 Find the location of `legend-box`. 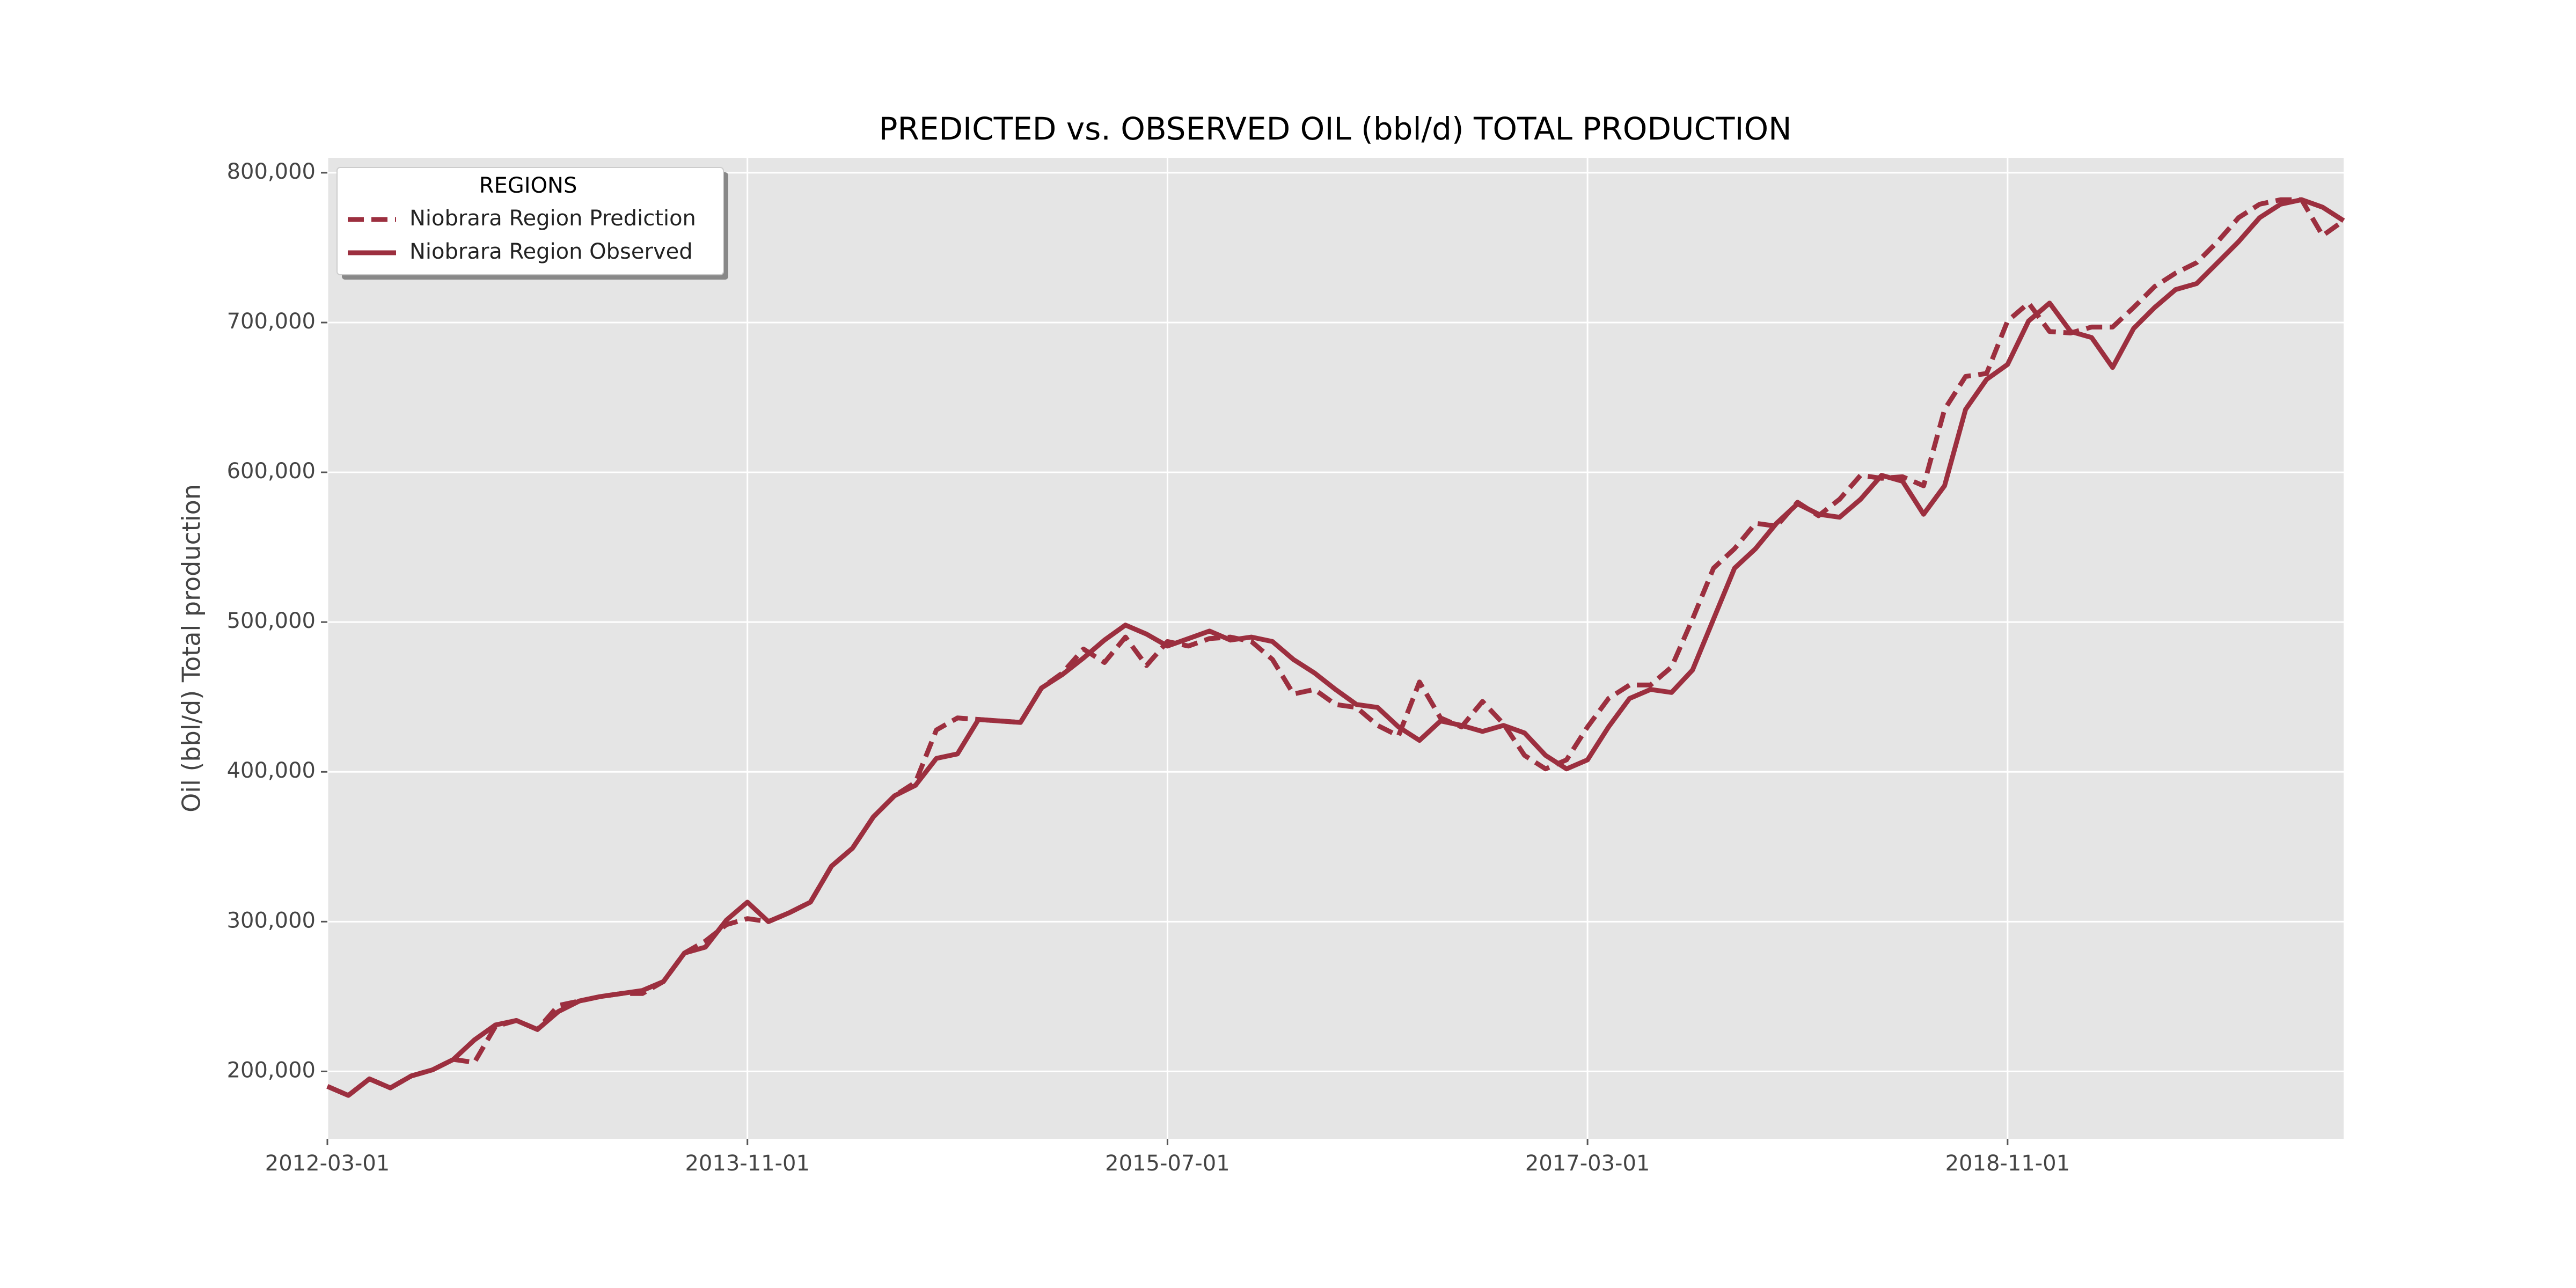

legend-box is located at coordinates (530, 221).